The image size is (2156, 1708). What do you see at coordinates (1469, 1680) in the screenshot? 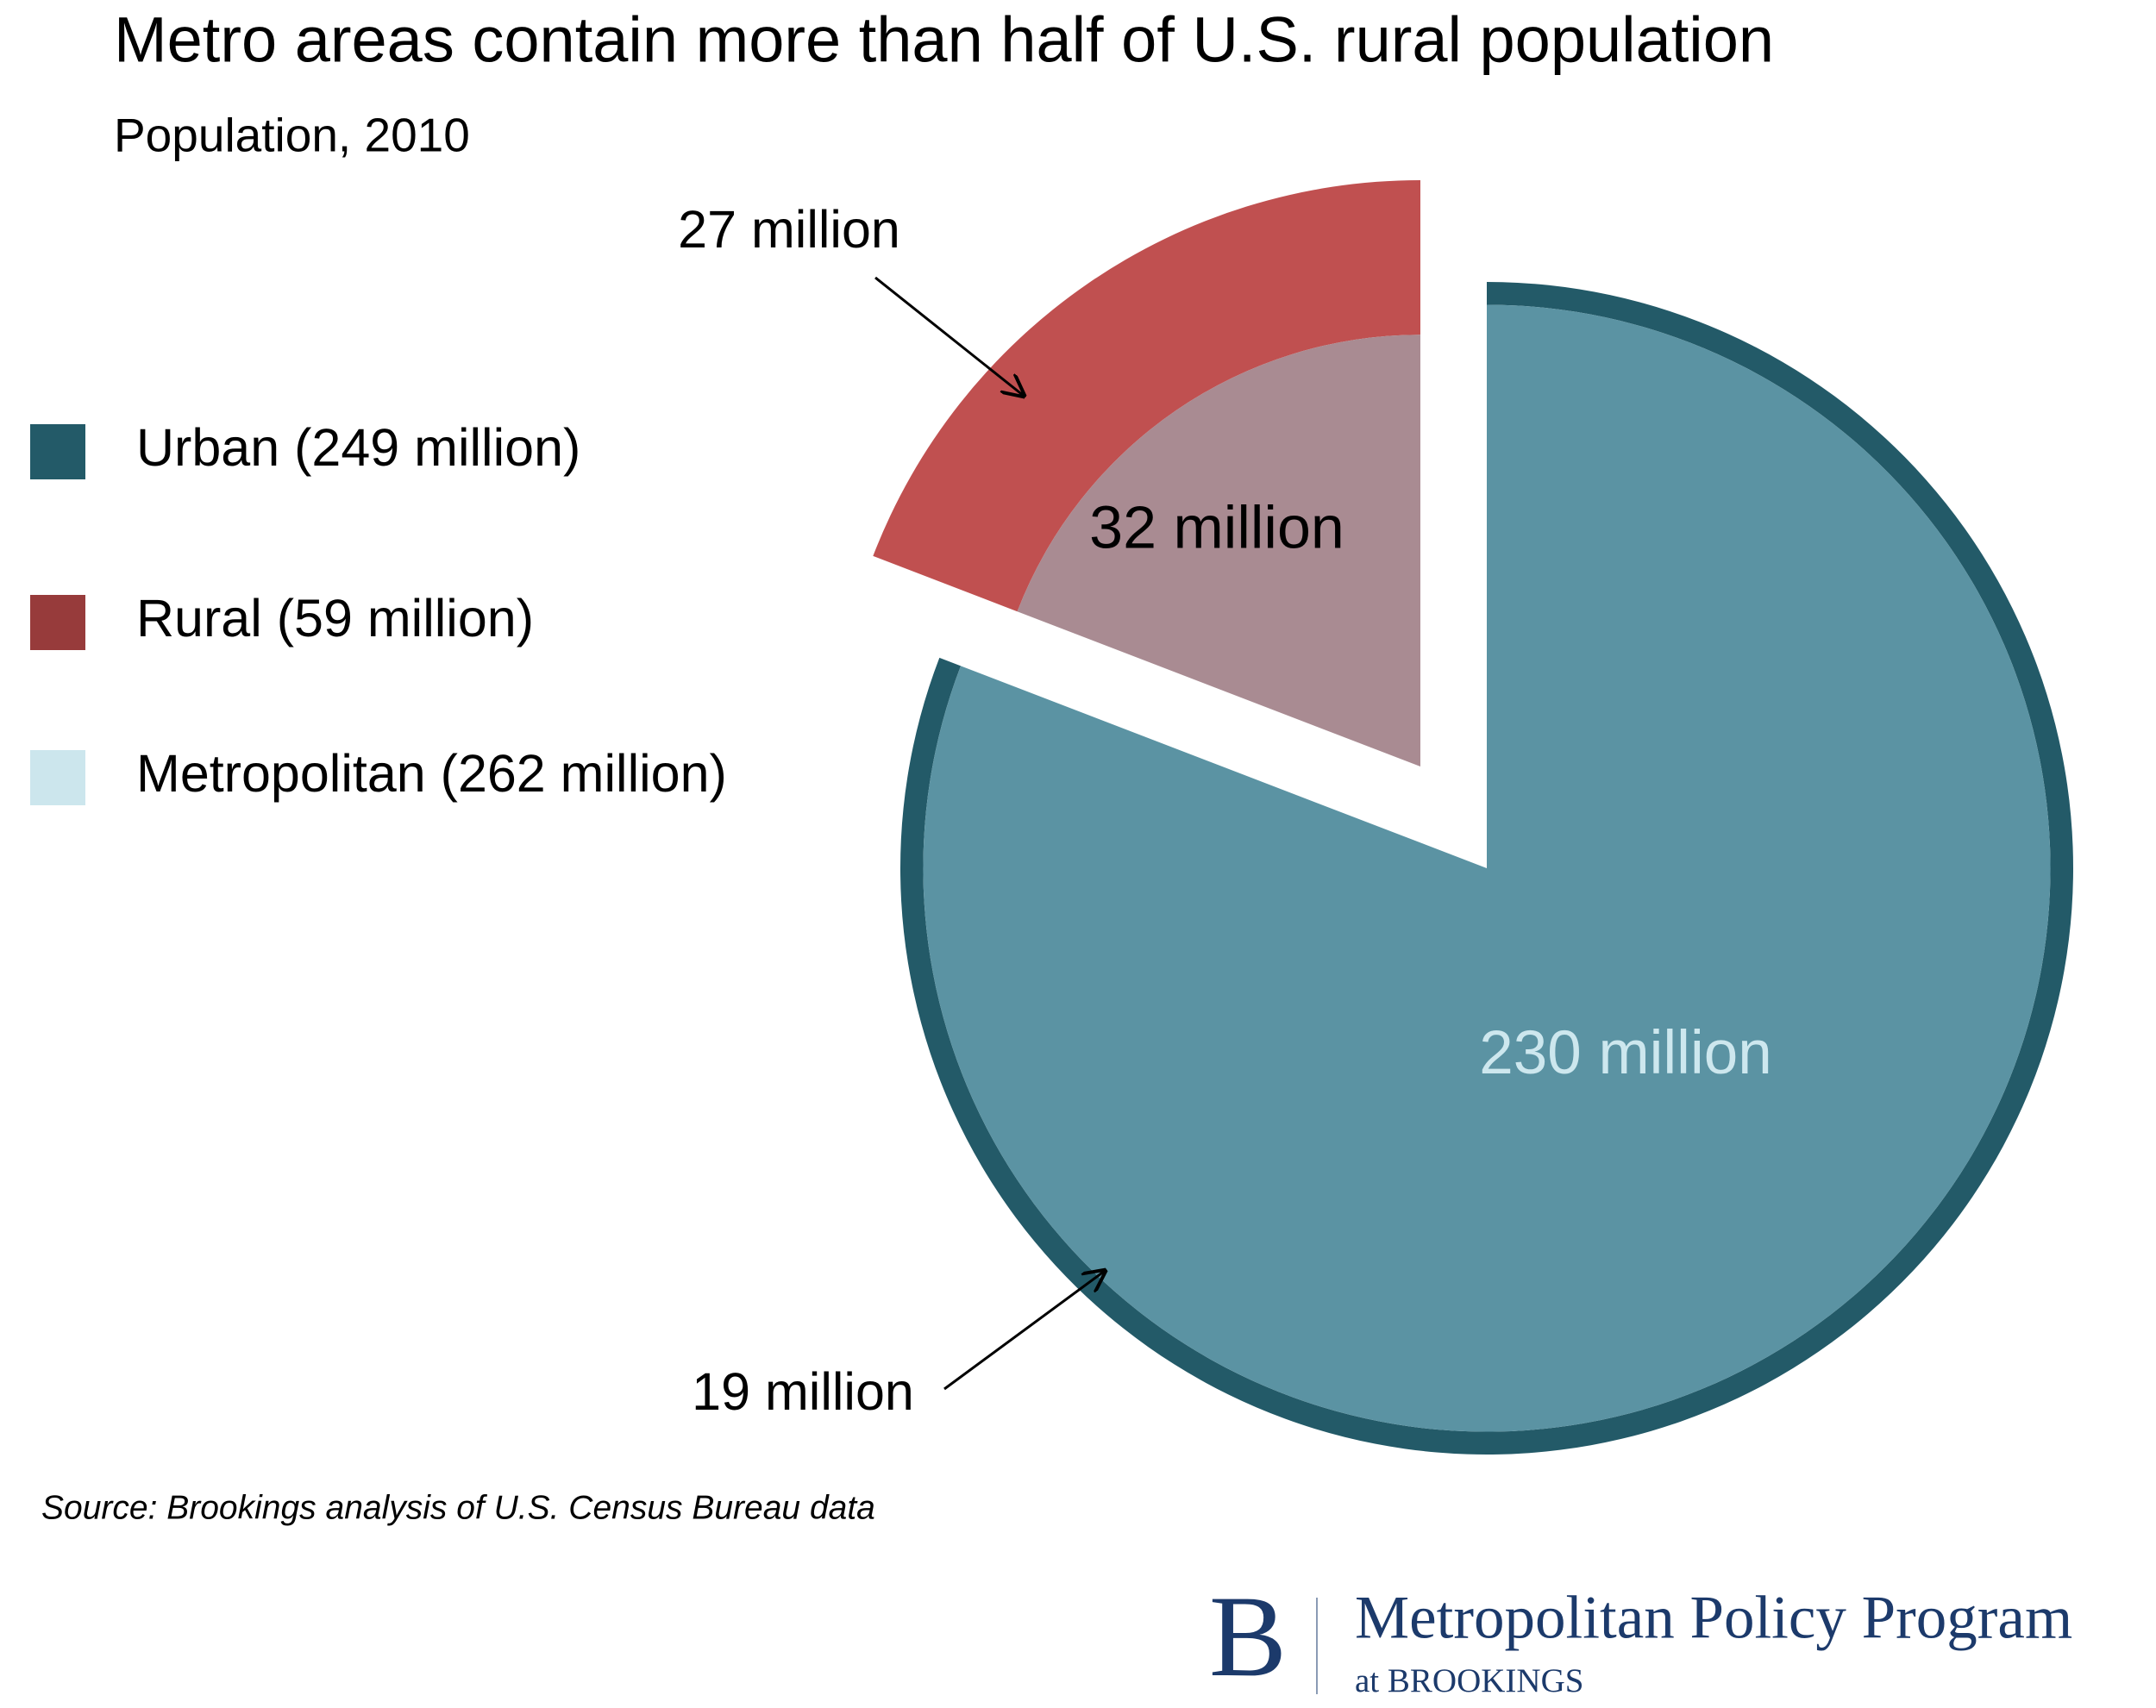
I see `org-name: at BROOKINGS` at bounding box center [1469, 1680].